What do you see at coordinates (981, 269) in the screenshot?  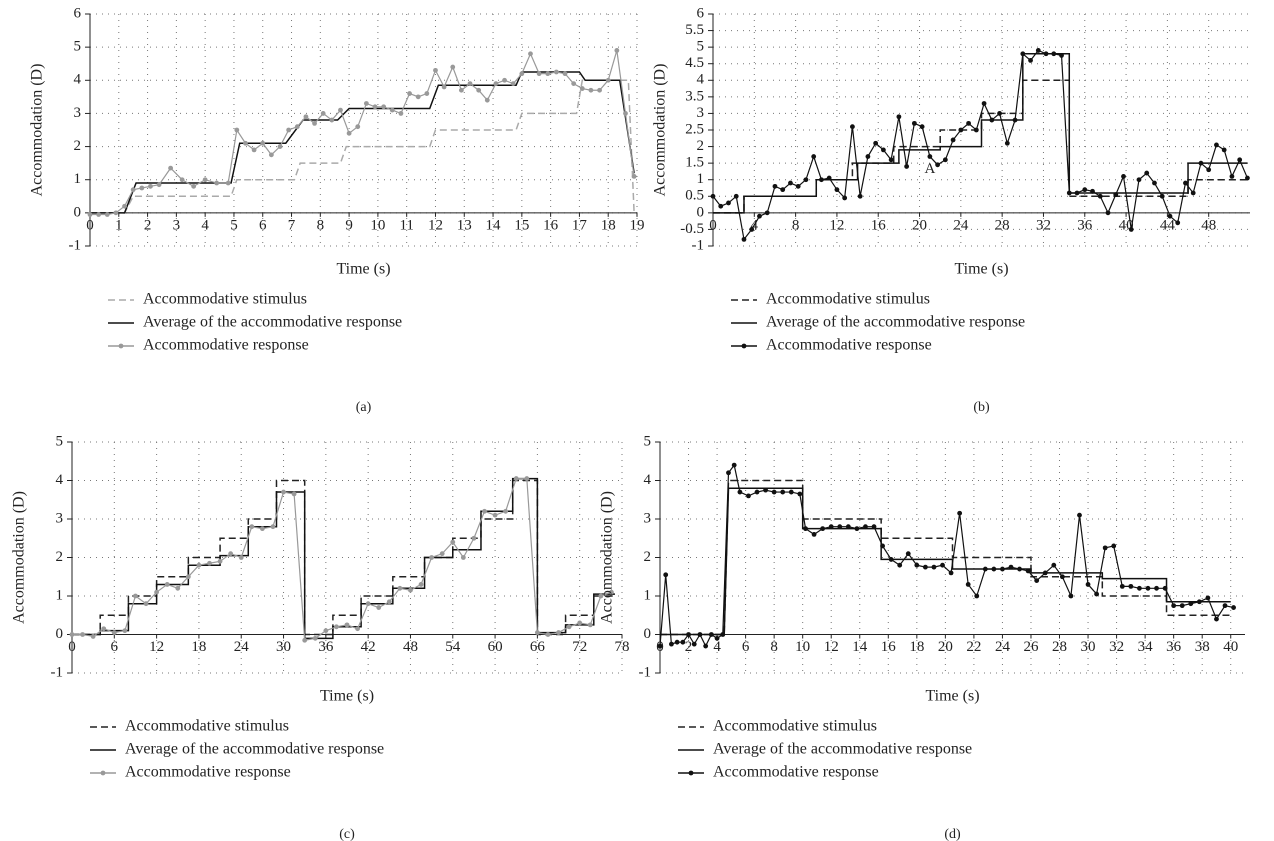 I see `x-axis-label: Time (s)` at bounding box center [981, 269].